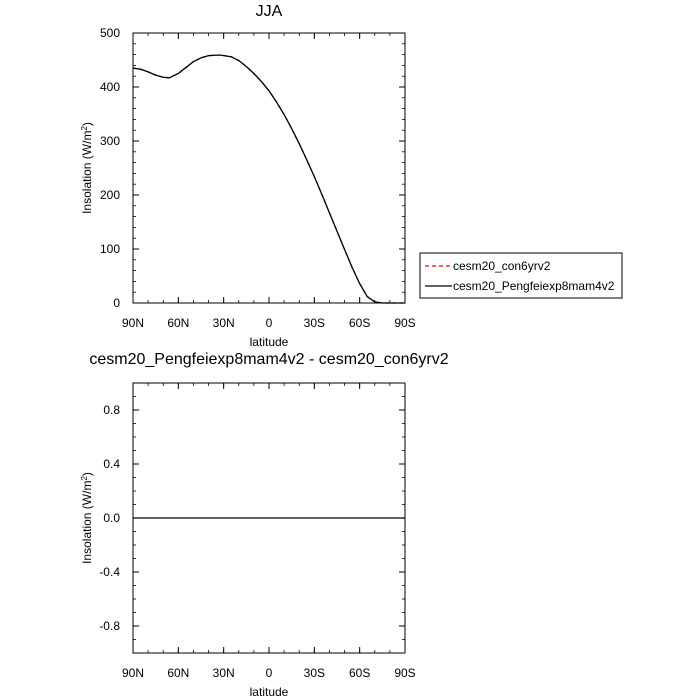 The width and height of the screenshot is (700, 700). What do you see at coordinates (111, 410) in the screenshot?
I see `bottom-y-tick-label: 0.8` at bounding box center [111, 410].